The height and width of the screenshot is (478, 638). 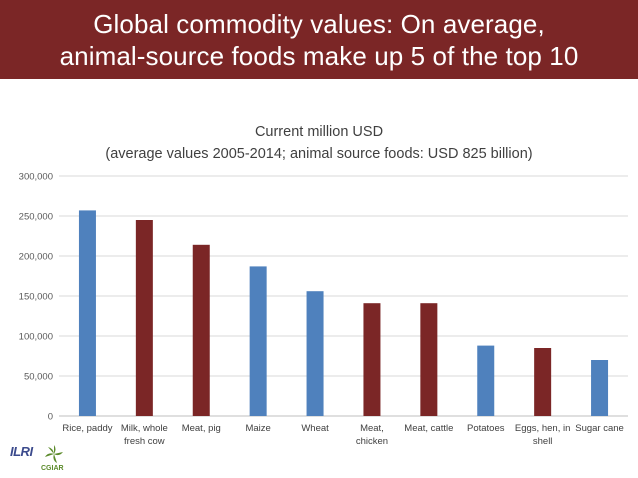 What do you see at coordinates (428, 428) in the screenshot?
I see `x-tick-label: Meat, cattle` at bounding box center [428, 428].